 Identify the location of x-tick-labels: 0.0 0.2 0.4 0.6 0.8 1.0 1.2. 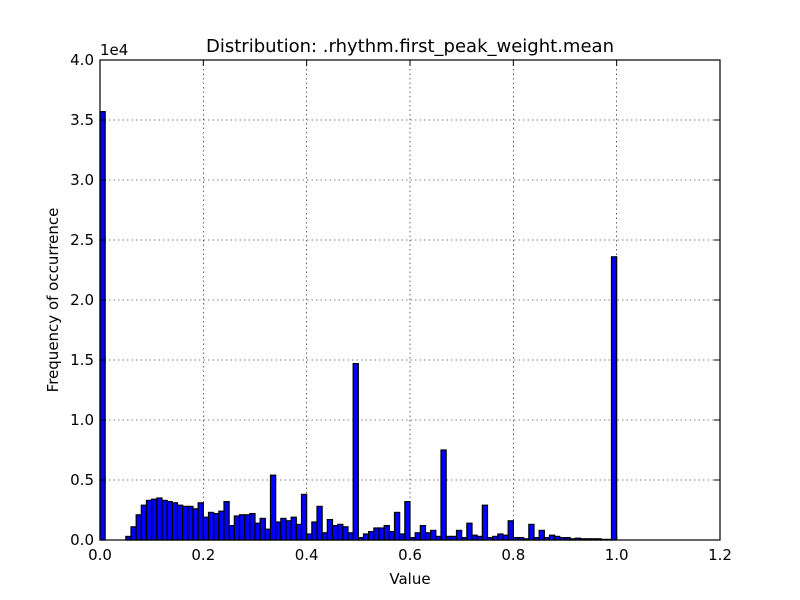
(410, 555).